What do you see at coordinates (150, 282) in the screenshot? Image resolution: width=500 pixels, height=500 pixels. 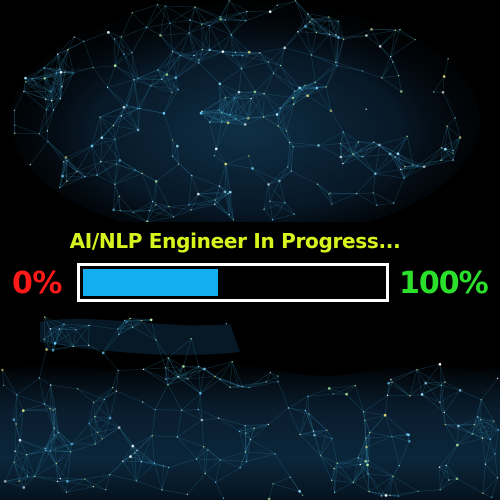 I see `progress-bar-fill` at bounding box center [150, 282].